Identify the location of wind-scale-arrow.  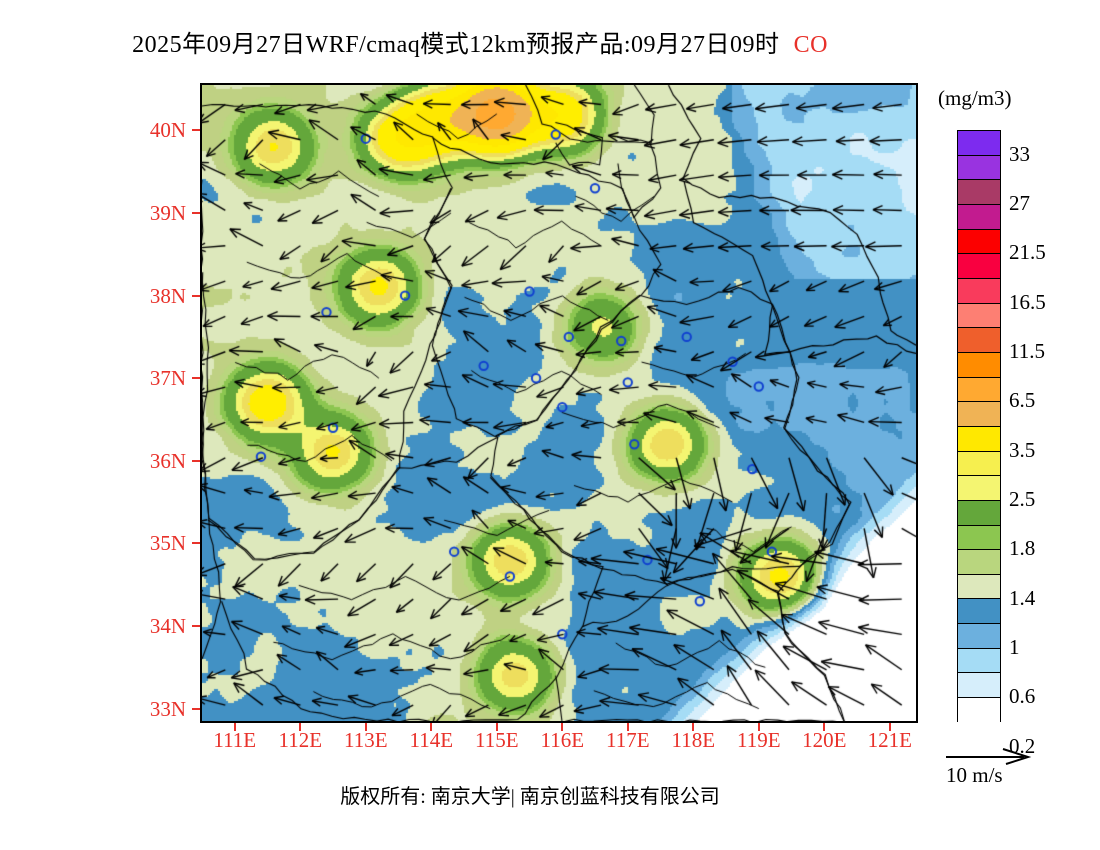
(1006, 757).